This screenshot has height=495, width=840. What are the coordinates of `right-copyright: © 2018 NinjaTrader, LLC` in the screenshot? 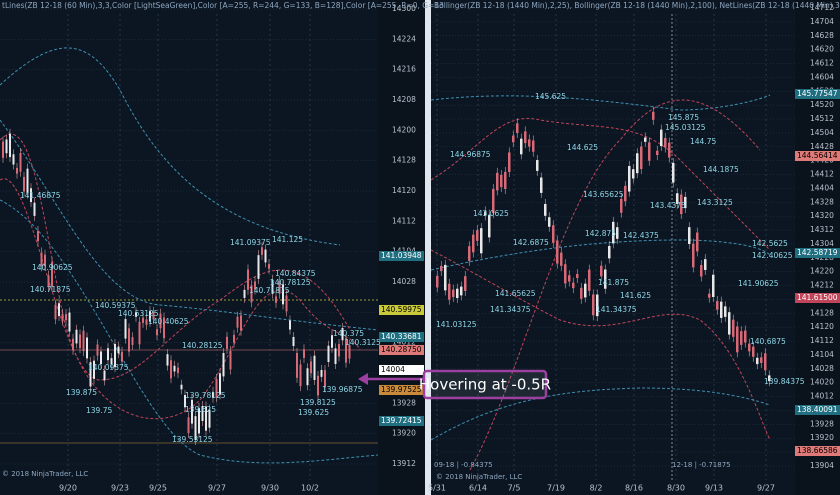 It's located at (479, 477).